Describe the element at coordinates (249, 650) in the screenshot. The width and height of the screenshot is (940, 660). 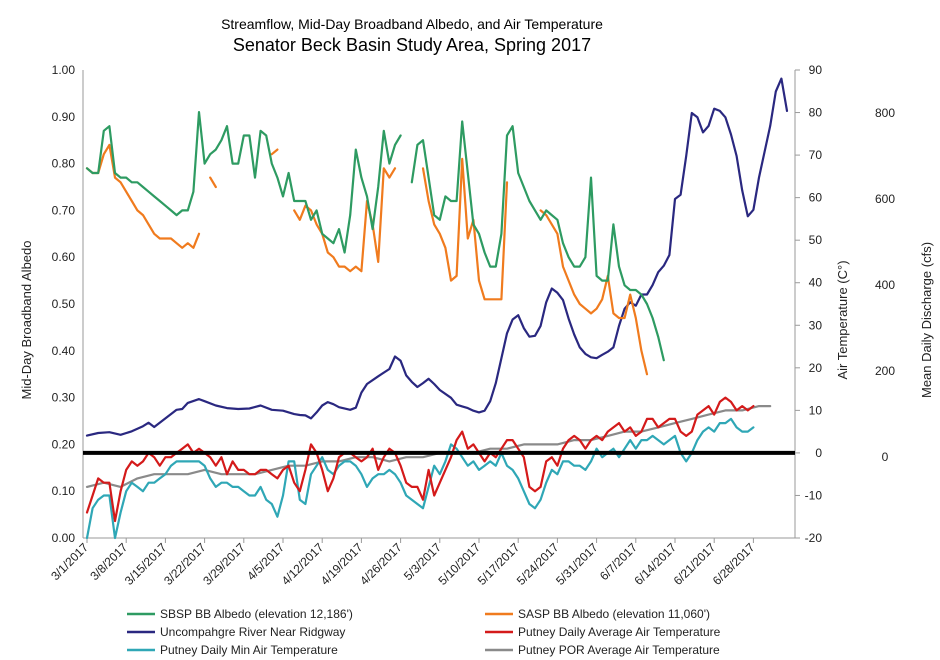
I see `legend-label: Putney Daily Min Air Temperature` at that location.